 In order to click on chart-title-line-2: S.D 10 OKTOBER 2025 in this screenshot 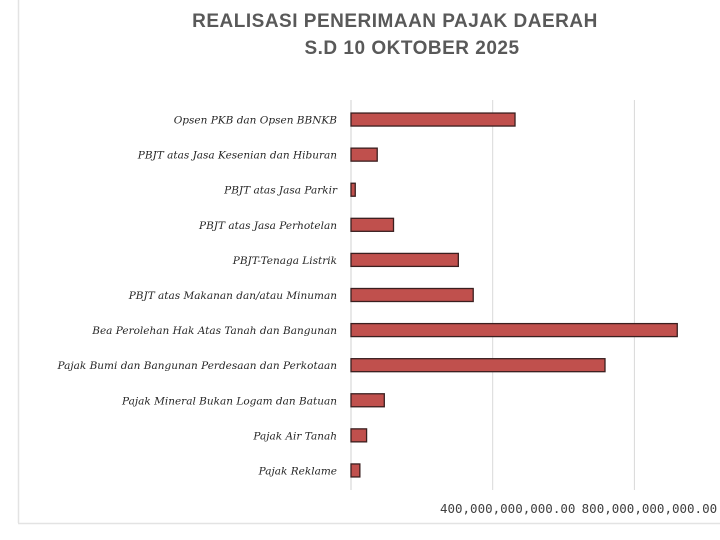, I will do `click(411, 48)`.